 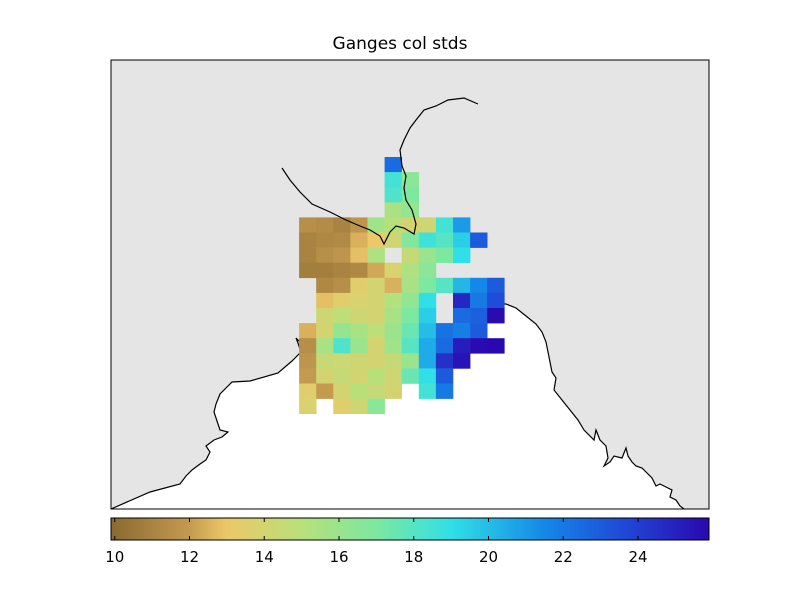 I want to click on boundary-lines, so click(x=380, y=171).